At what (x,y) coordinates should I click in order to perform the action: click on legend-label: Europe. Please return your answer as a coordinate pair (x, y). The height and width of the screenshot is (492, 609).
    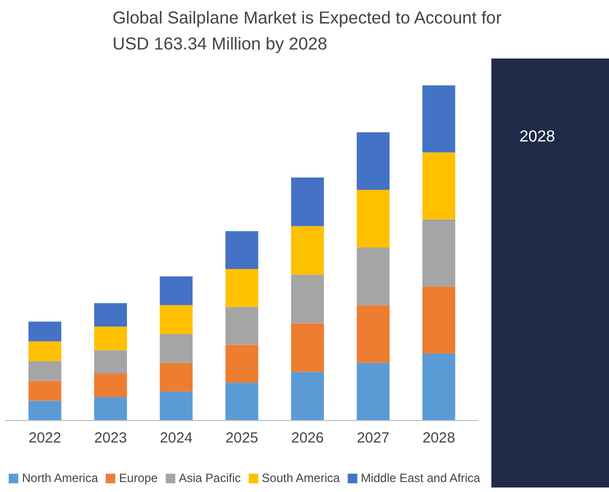
    Looking at the image, I should click on (138, 478).